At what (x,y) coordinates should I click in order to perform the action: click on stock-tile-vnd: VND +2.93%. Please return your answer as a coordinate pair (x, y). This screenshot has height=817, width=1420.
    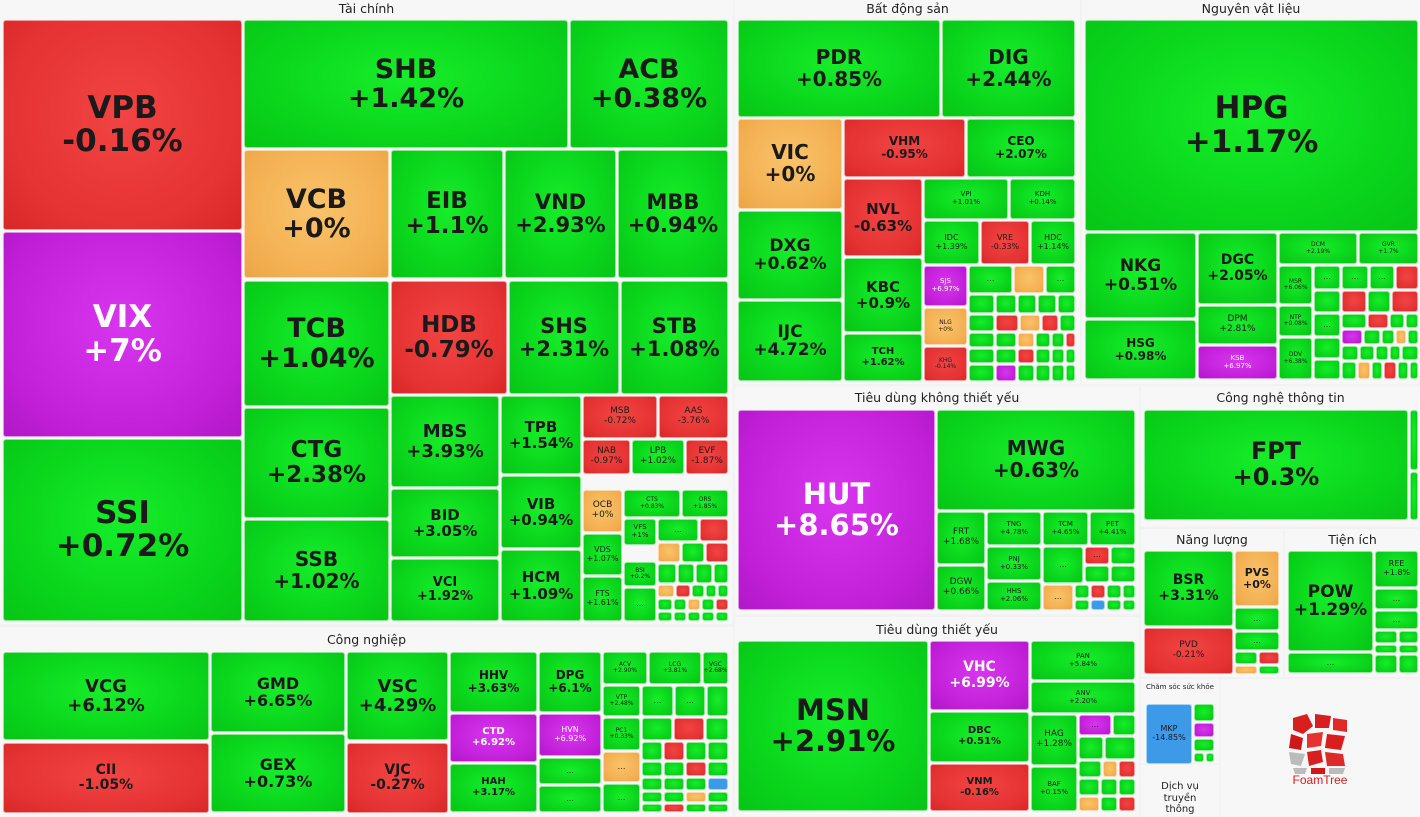
    Looking at the image, I should click on (560, 214).